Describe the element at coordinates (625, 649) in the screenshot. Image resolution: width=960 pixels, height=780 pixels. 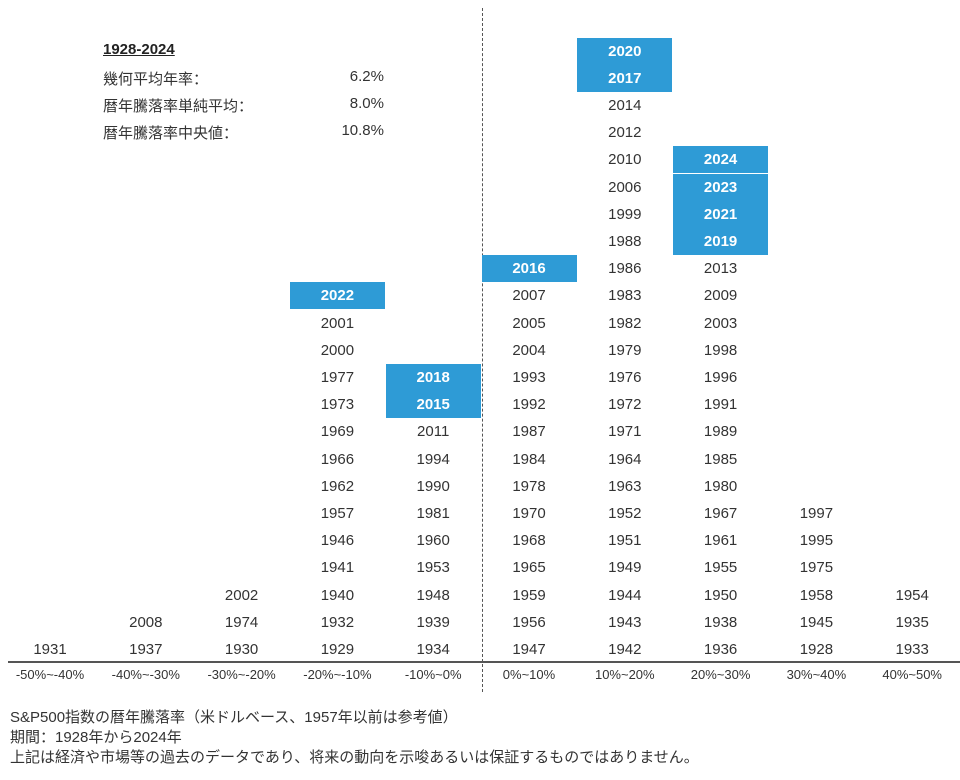
I see `year-cell: 1942` at that location.